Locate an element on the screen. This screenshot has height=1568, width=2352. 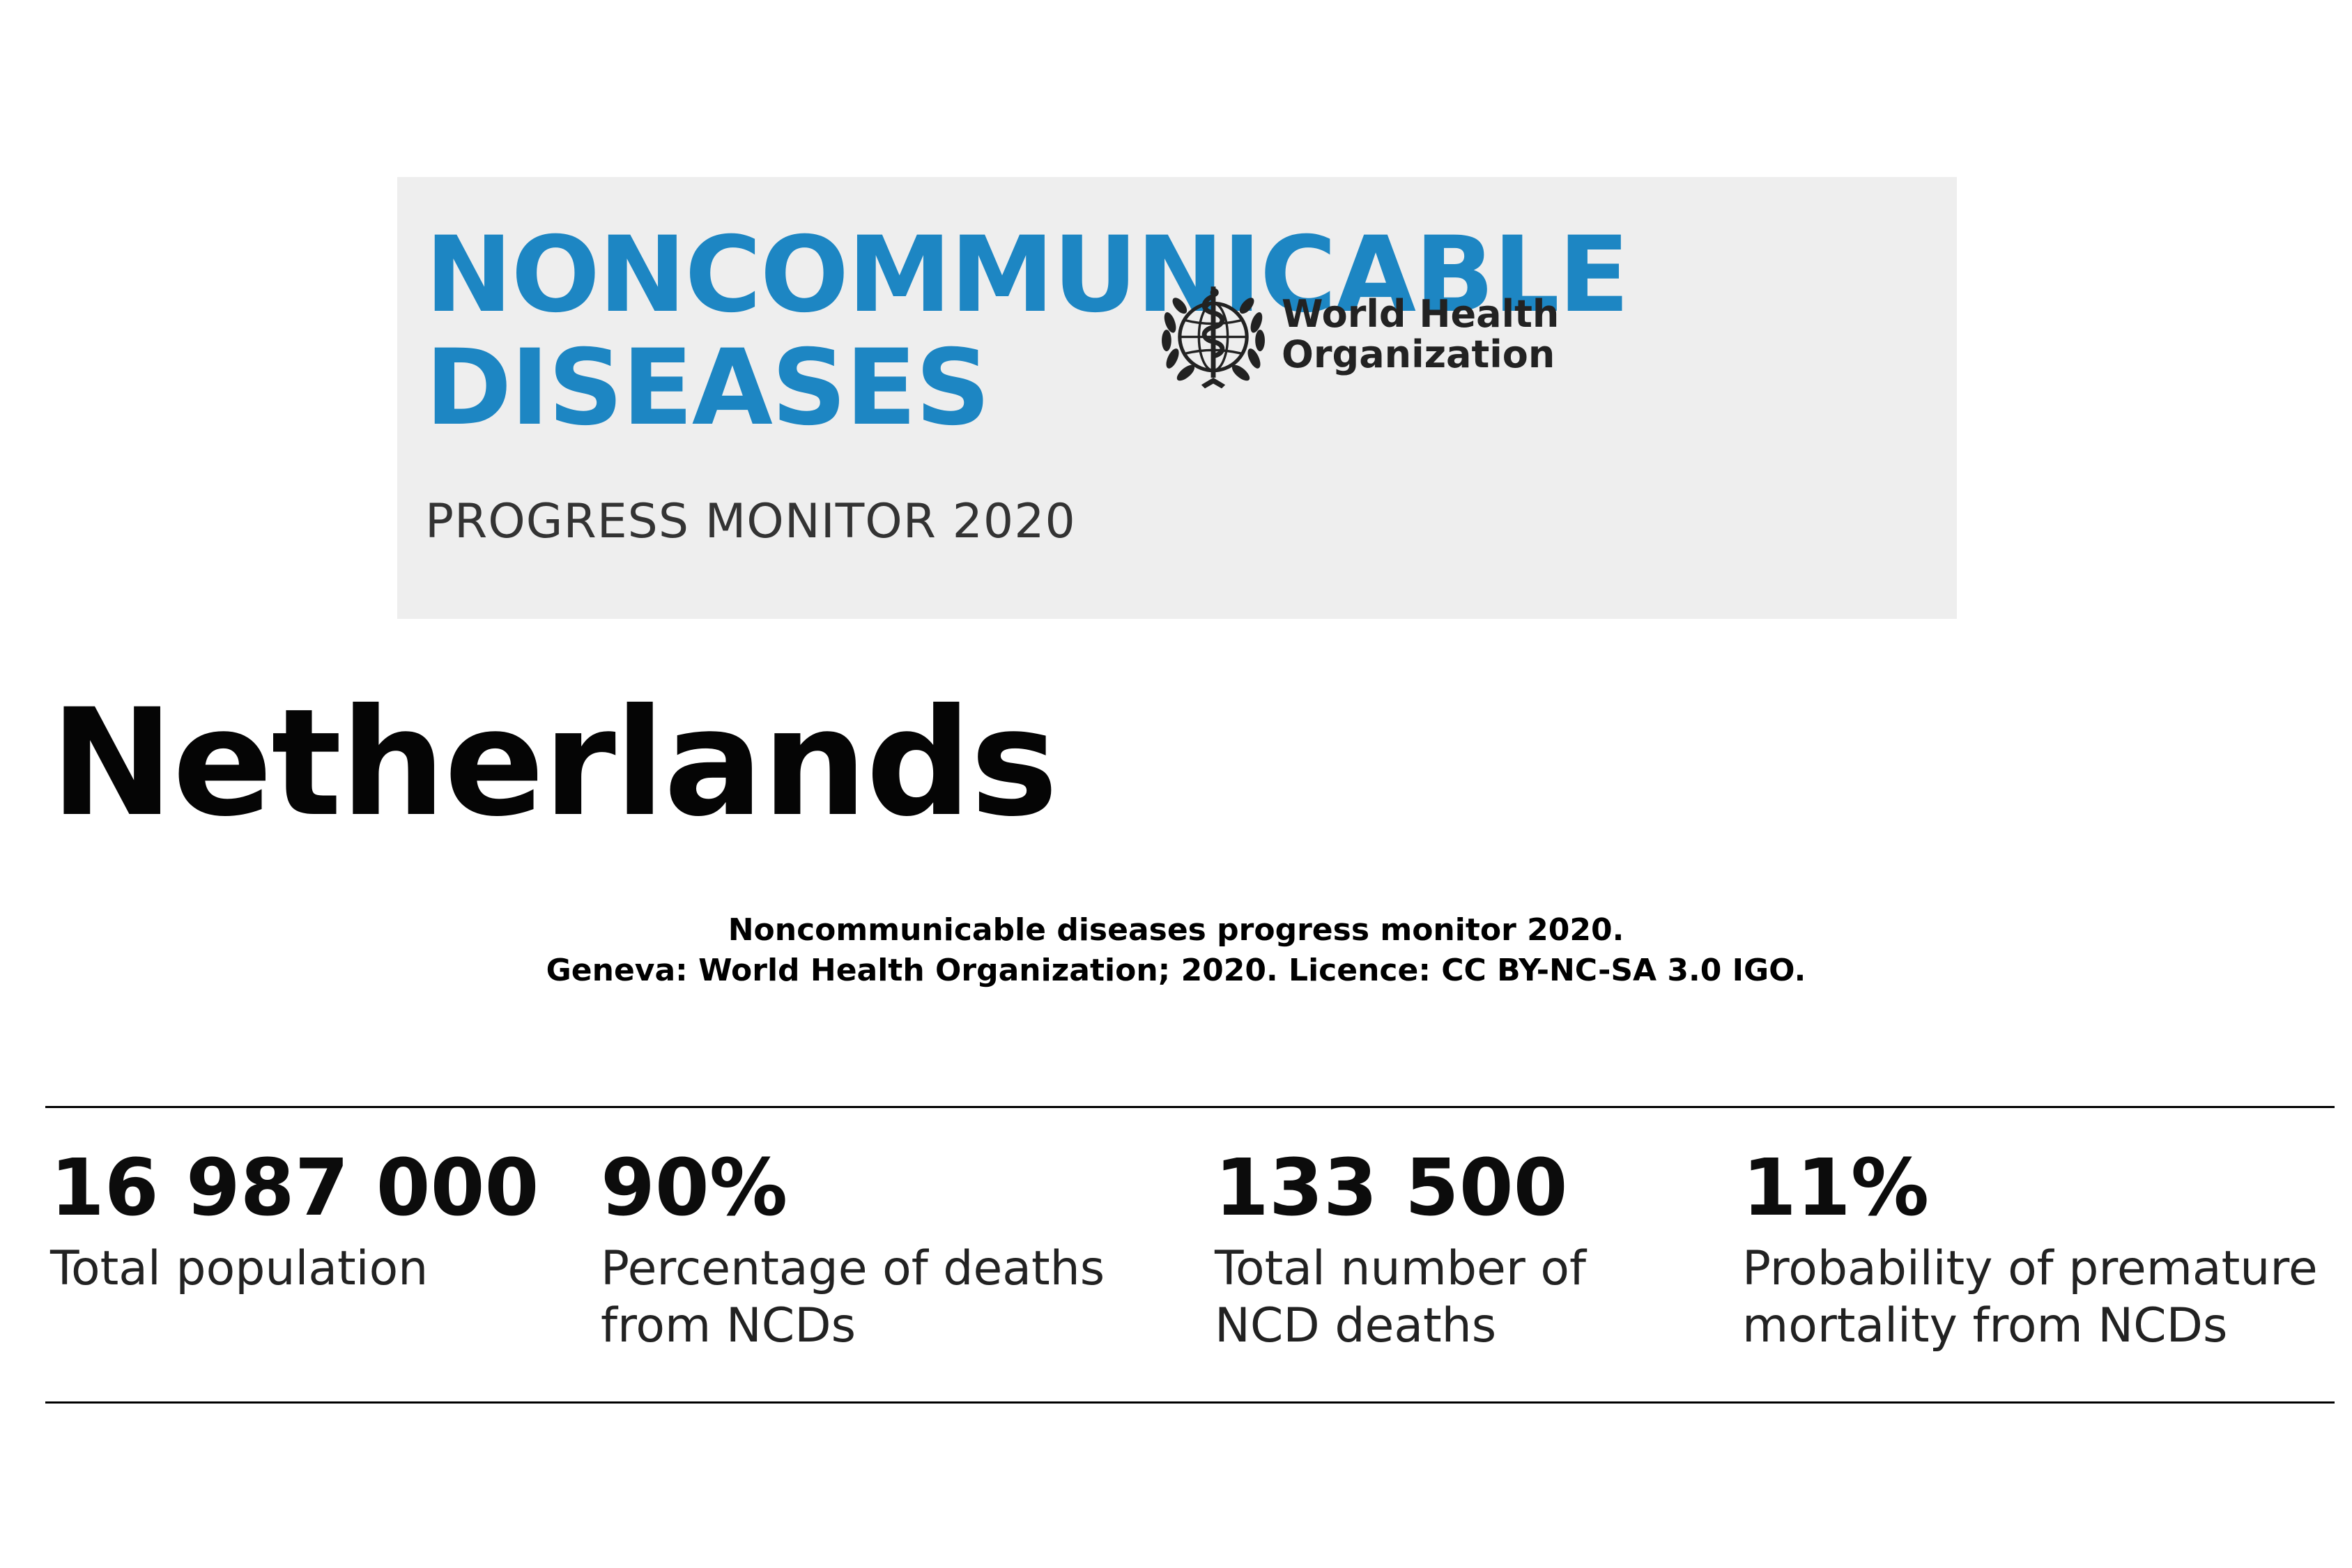
who-organization-name: World Health Organization is located at coordinates (1420, 334).